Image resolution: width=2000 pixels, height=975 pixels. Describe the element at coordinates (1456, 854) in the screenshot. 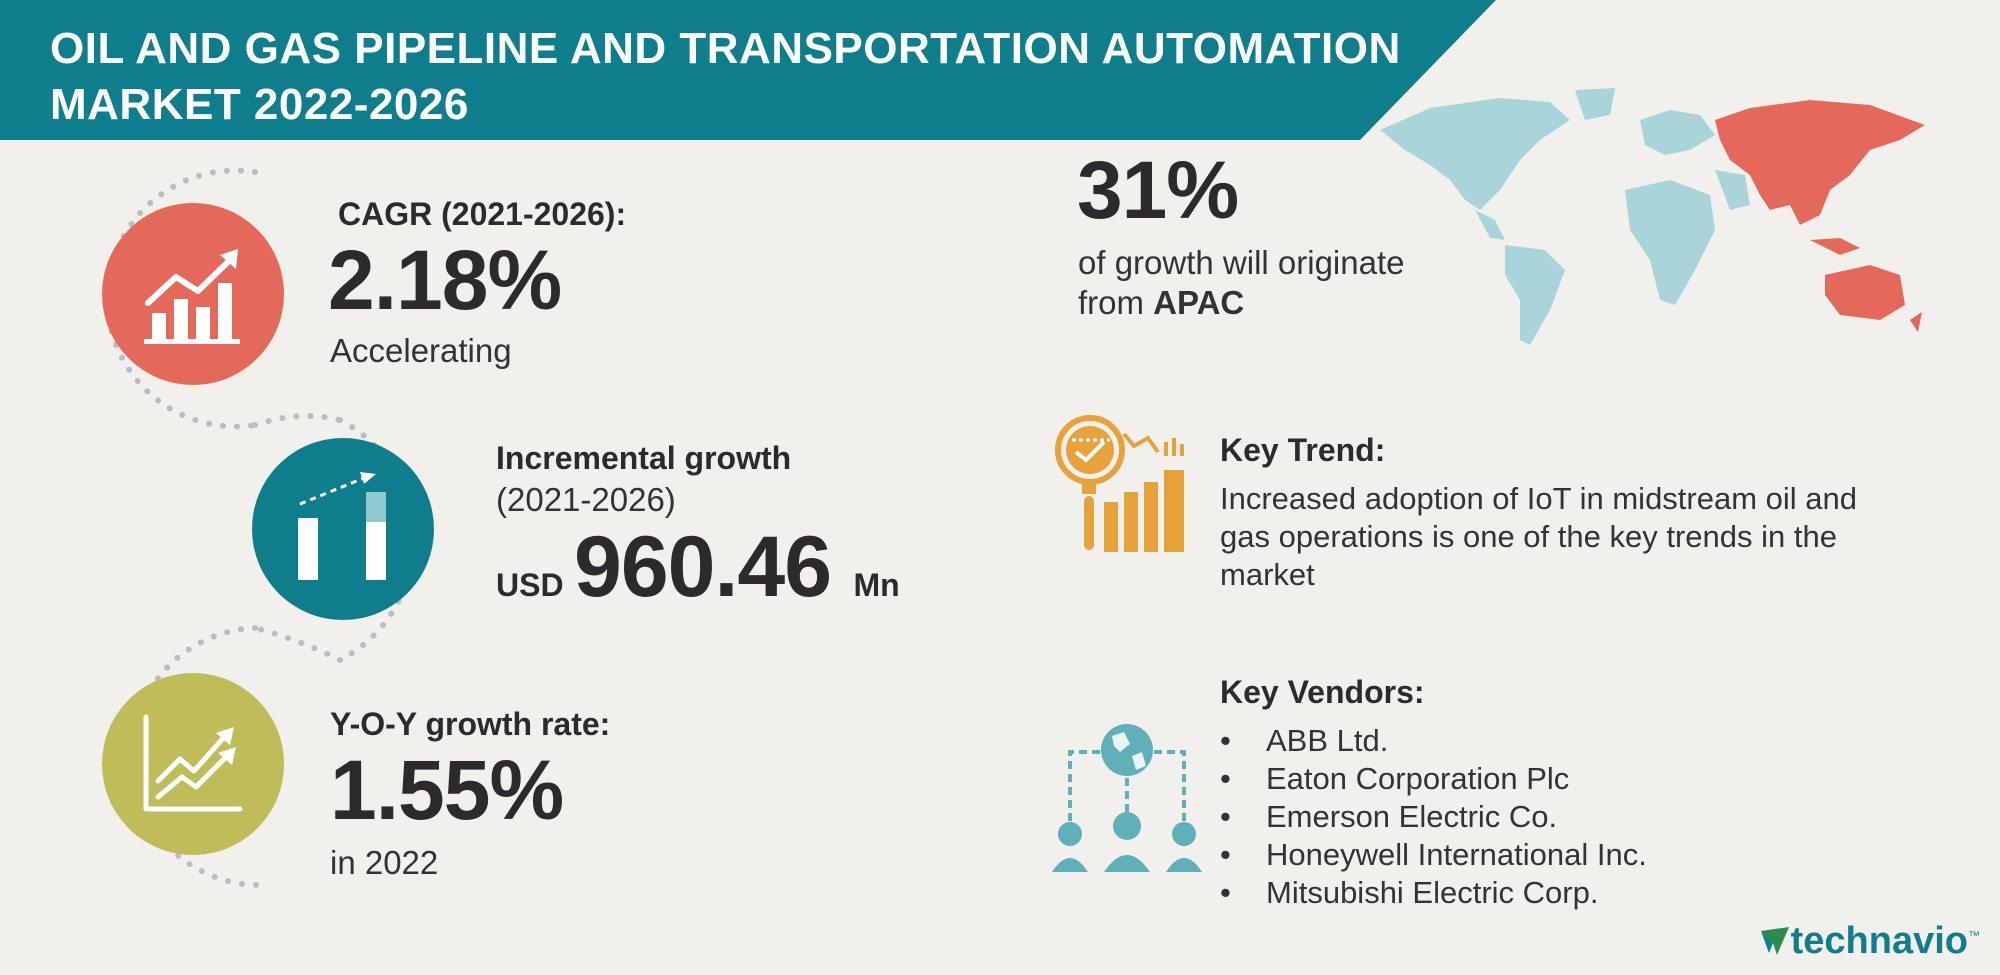

I see `vendor-name: Honeywell International Inc.` at that location.